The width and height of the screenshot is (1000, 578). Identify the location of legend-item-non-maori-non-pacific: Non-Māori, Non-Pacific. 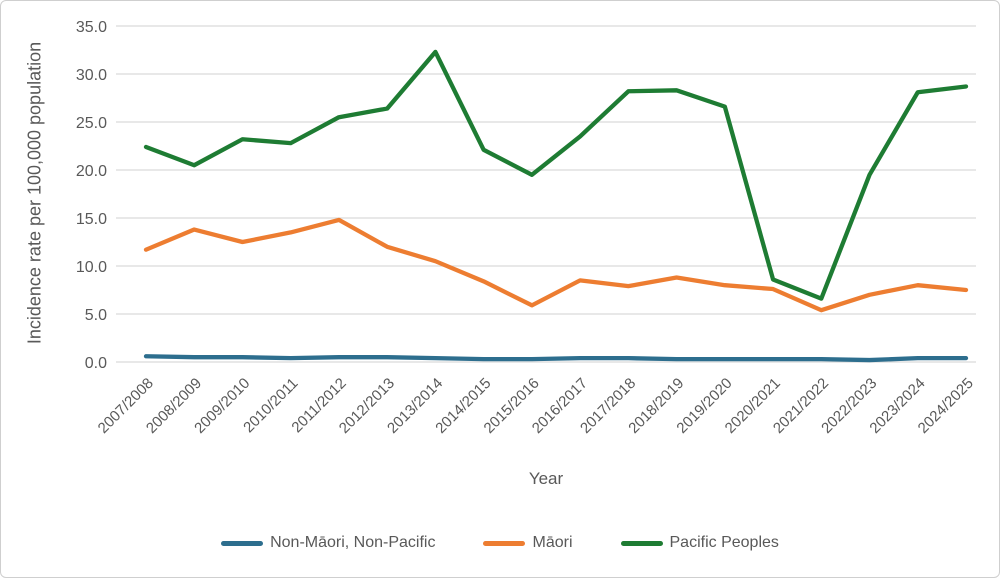
(328, 543).